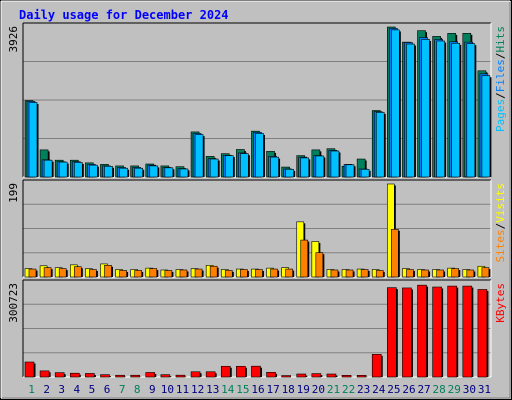 Image resolution: width=512 pixels, height=400 pixels. Describe the element at coordinates (333, 389) in the screenshot. I see `x-tick-label-21: 21` at that location.